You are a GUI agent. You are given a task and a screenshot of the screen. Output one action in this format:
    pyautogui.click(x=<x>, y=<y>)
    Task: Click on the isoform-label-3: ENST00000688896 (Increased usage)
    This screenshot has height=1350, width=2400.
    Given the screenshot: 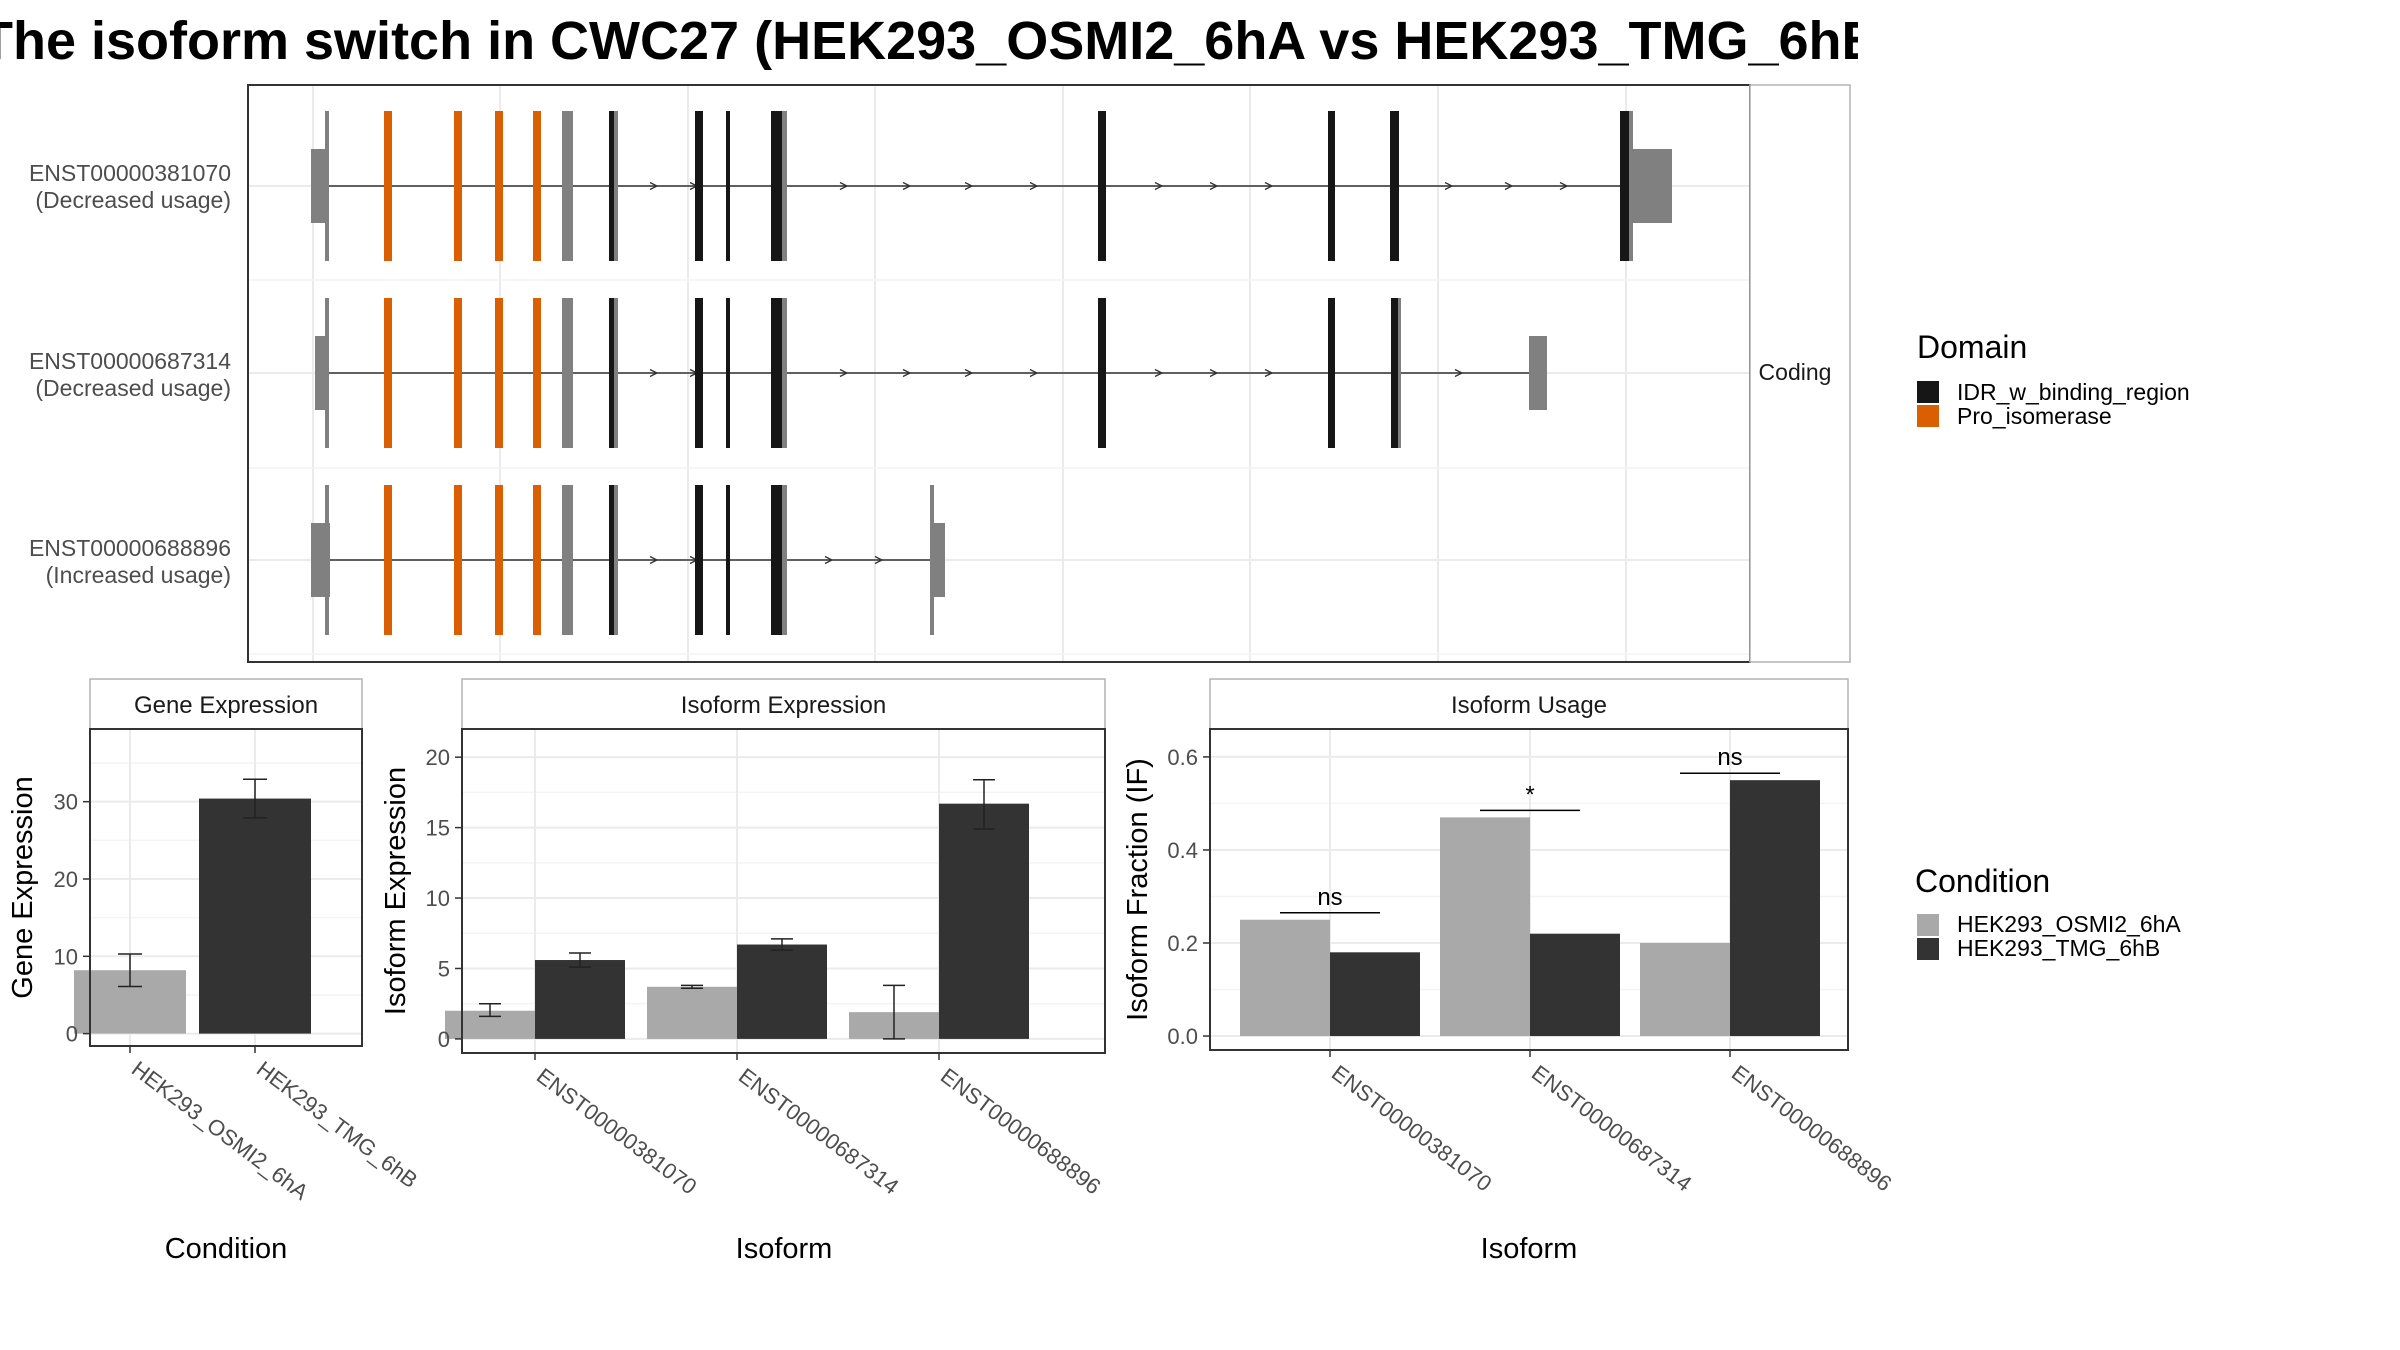 What is the action you would take?
    pyautogui.click(x=130, y=561)
    